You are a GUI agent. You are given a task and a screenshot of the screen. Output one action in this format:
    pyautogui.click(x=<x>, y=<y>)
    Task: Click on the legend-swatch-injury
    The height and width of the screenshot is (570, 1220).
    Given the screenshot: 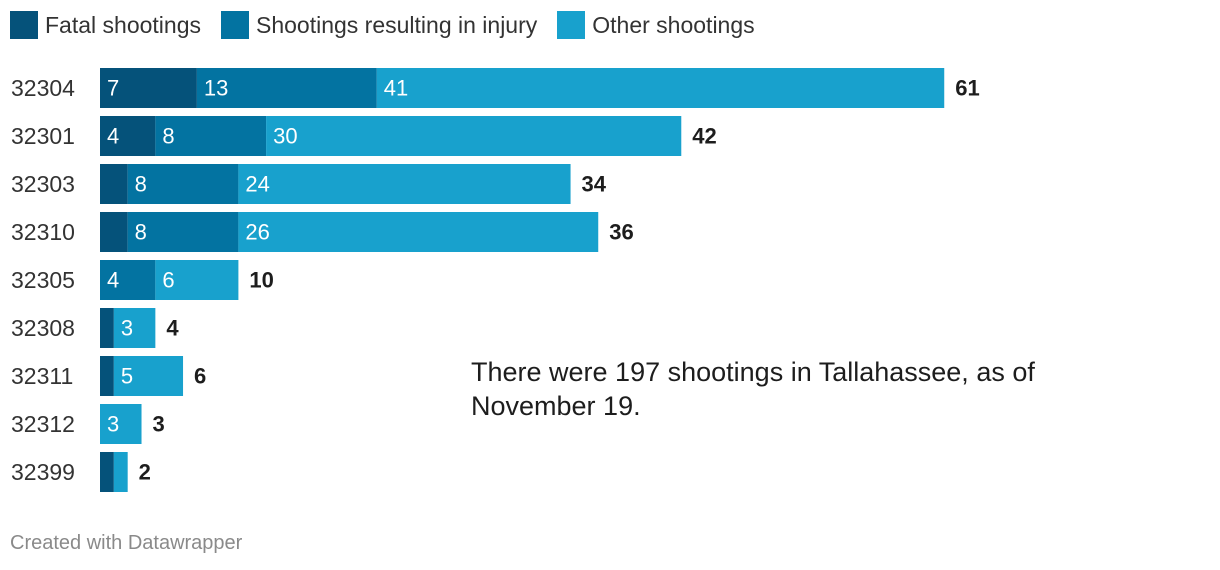 What is the action you would take?
    pyautogui.click(x=234, y=25)
    